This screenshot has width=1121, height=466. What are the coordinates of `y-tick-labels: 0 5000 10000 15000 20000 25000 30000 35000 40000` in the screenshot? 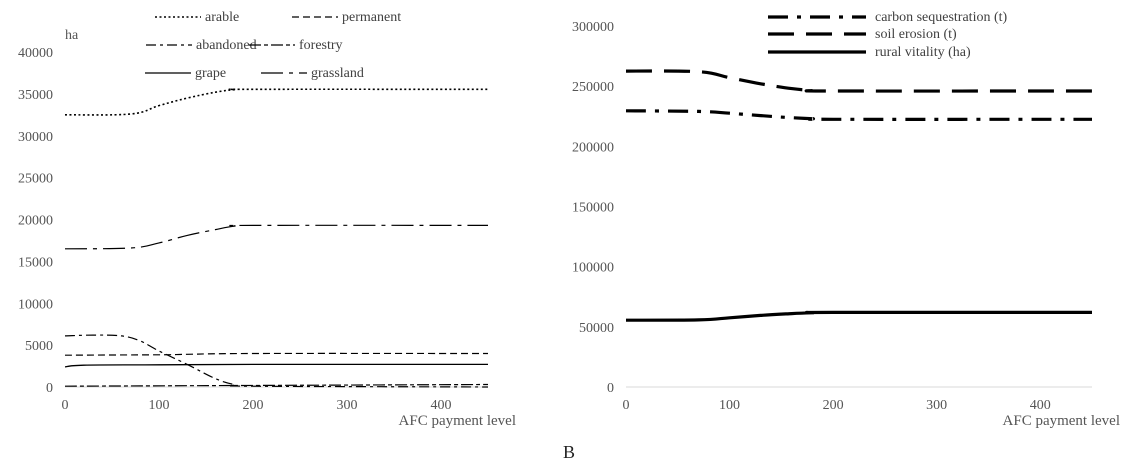 It's located at (35, 221).